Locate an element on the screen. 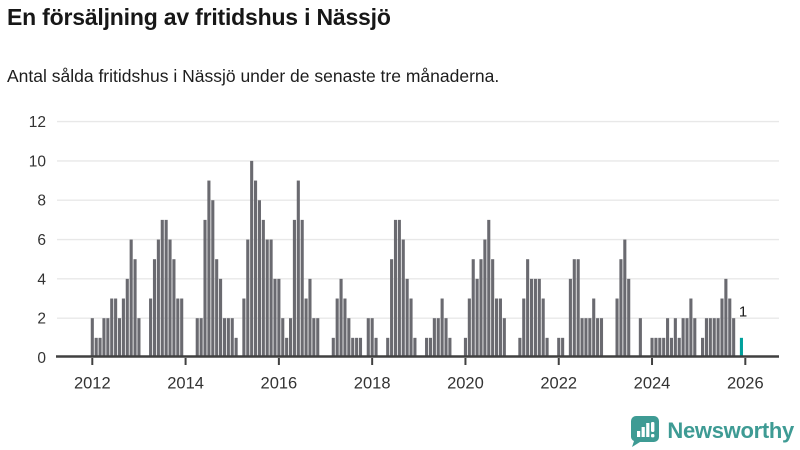  x-axis-label-2026: 2026 is located at coordinates (745, 384).